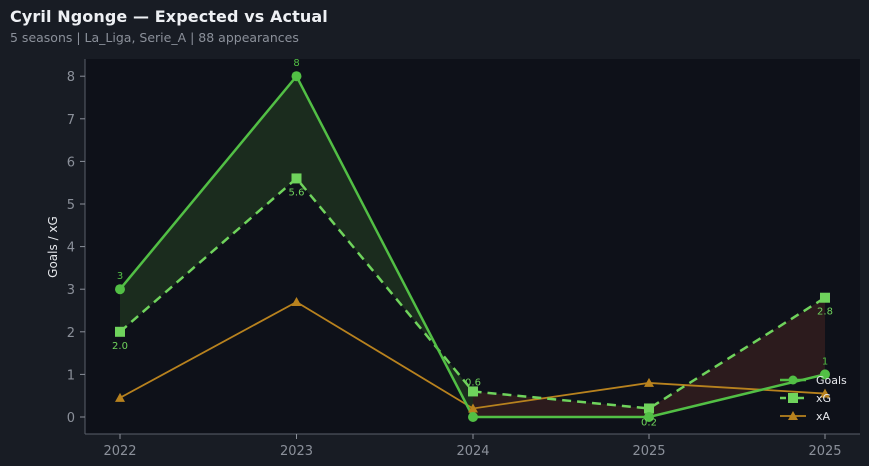 The height and width of the screenshot is (466, 869). I want to click on xg-data-label: 0.2, so click(649, 422).